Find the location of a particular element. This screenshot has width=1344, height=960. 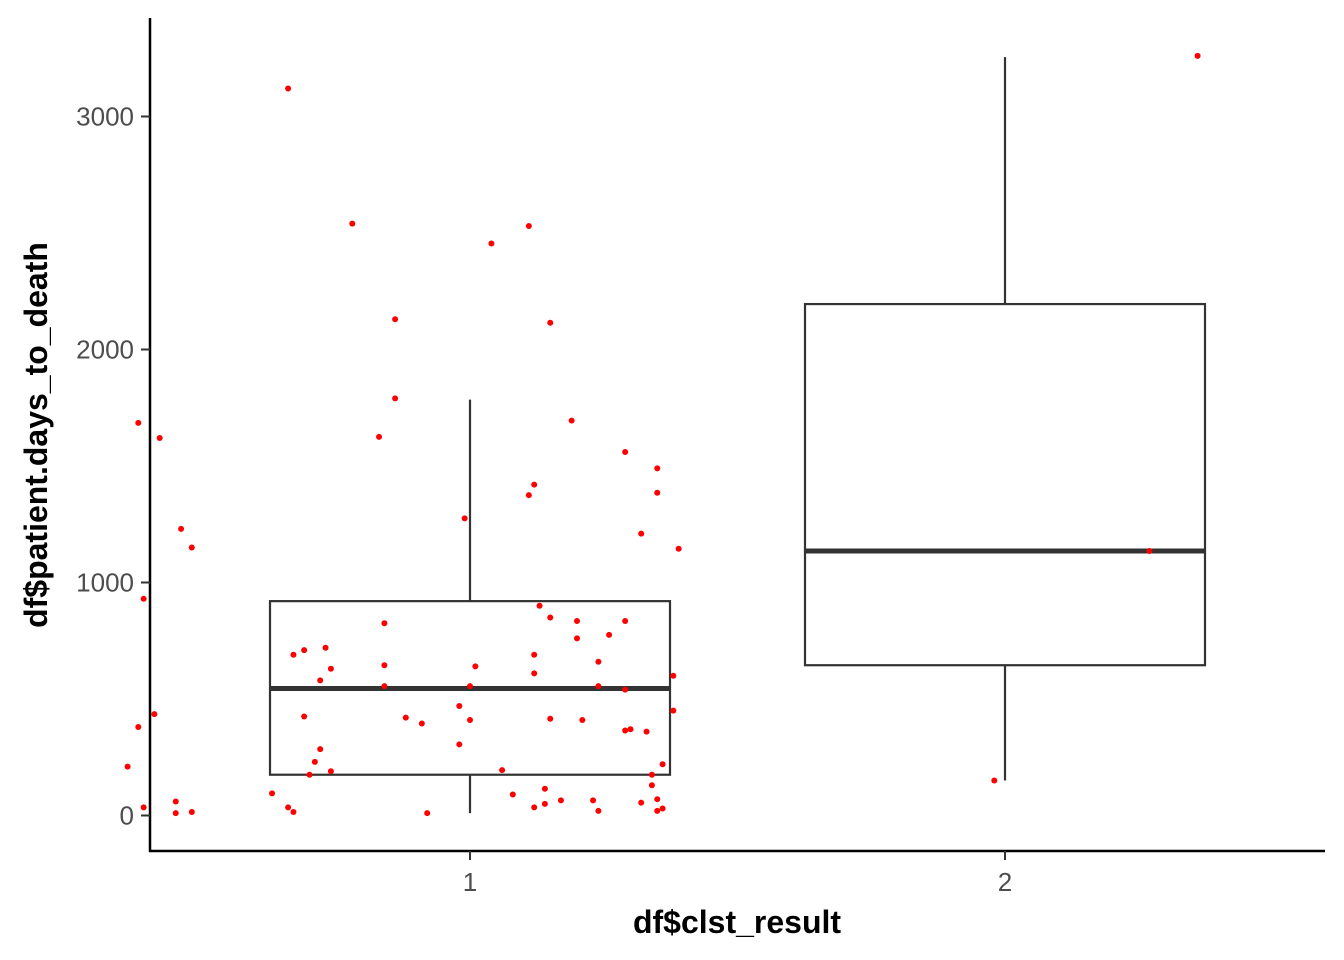

y-tick-label: 1000 is located at coordinates (105, 583).